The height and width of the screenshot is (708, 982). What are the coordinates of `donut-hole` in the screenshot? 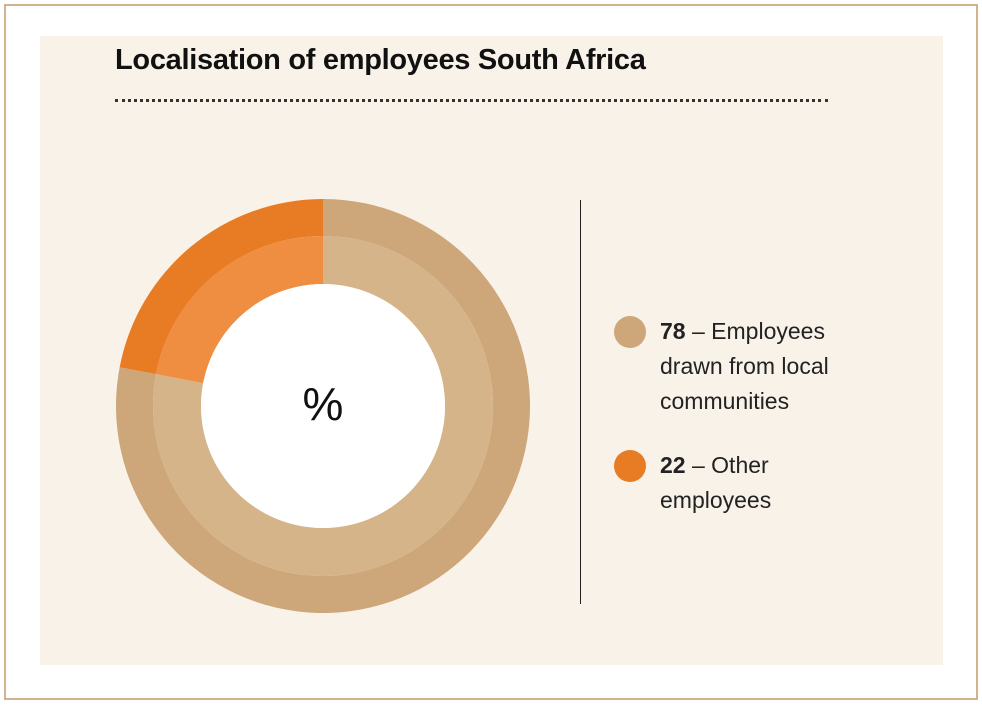 It's located at (323, 406).